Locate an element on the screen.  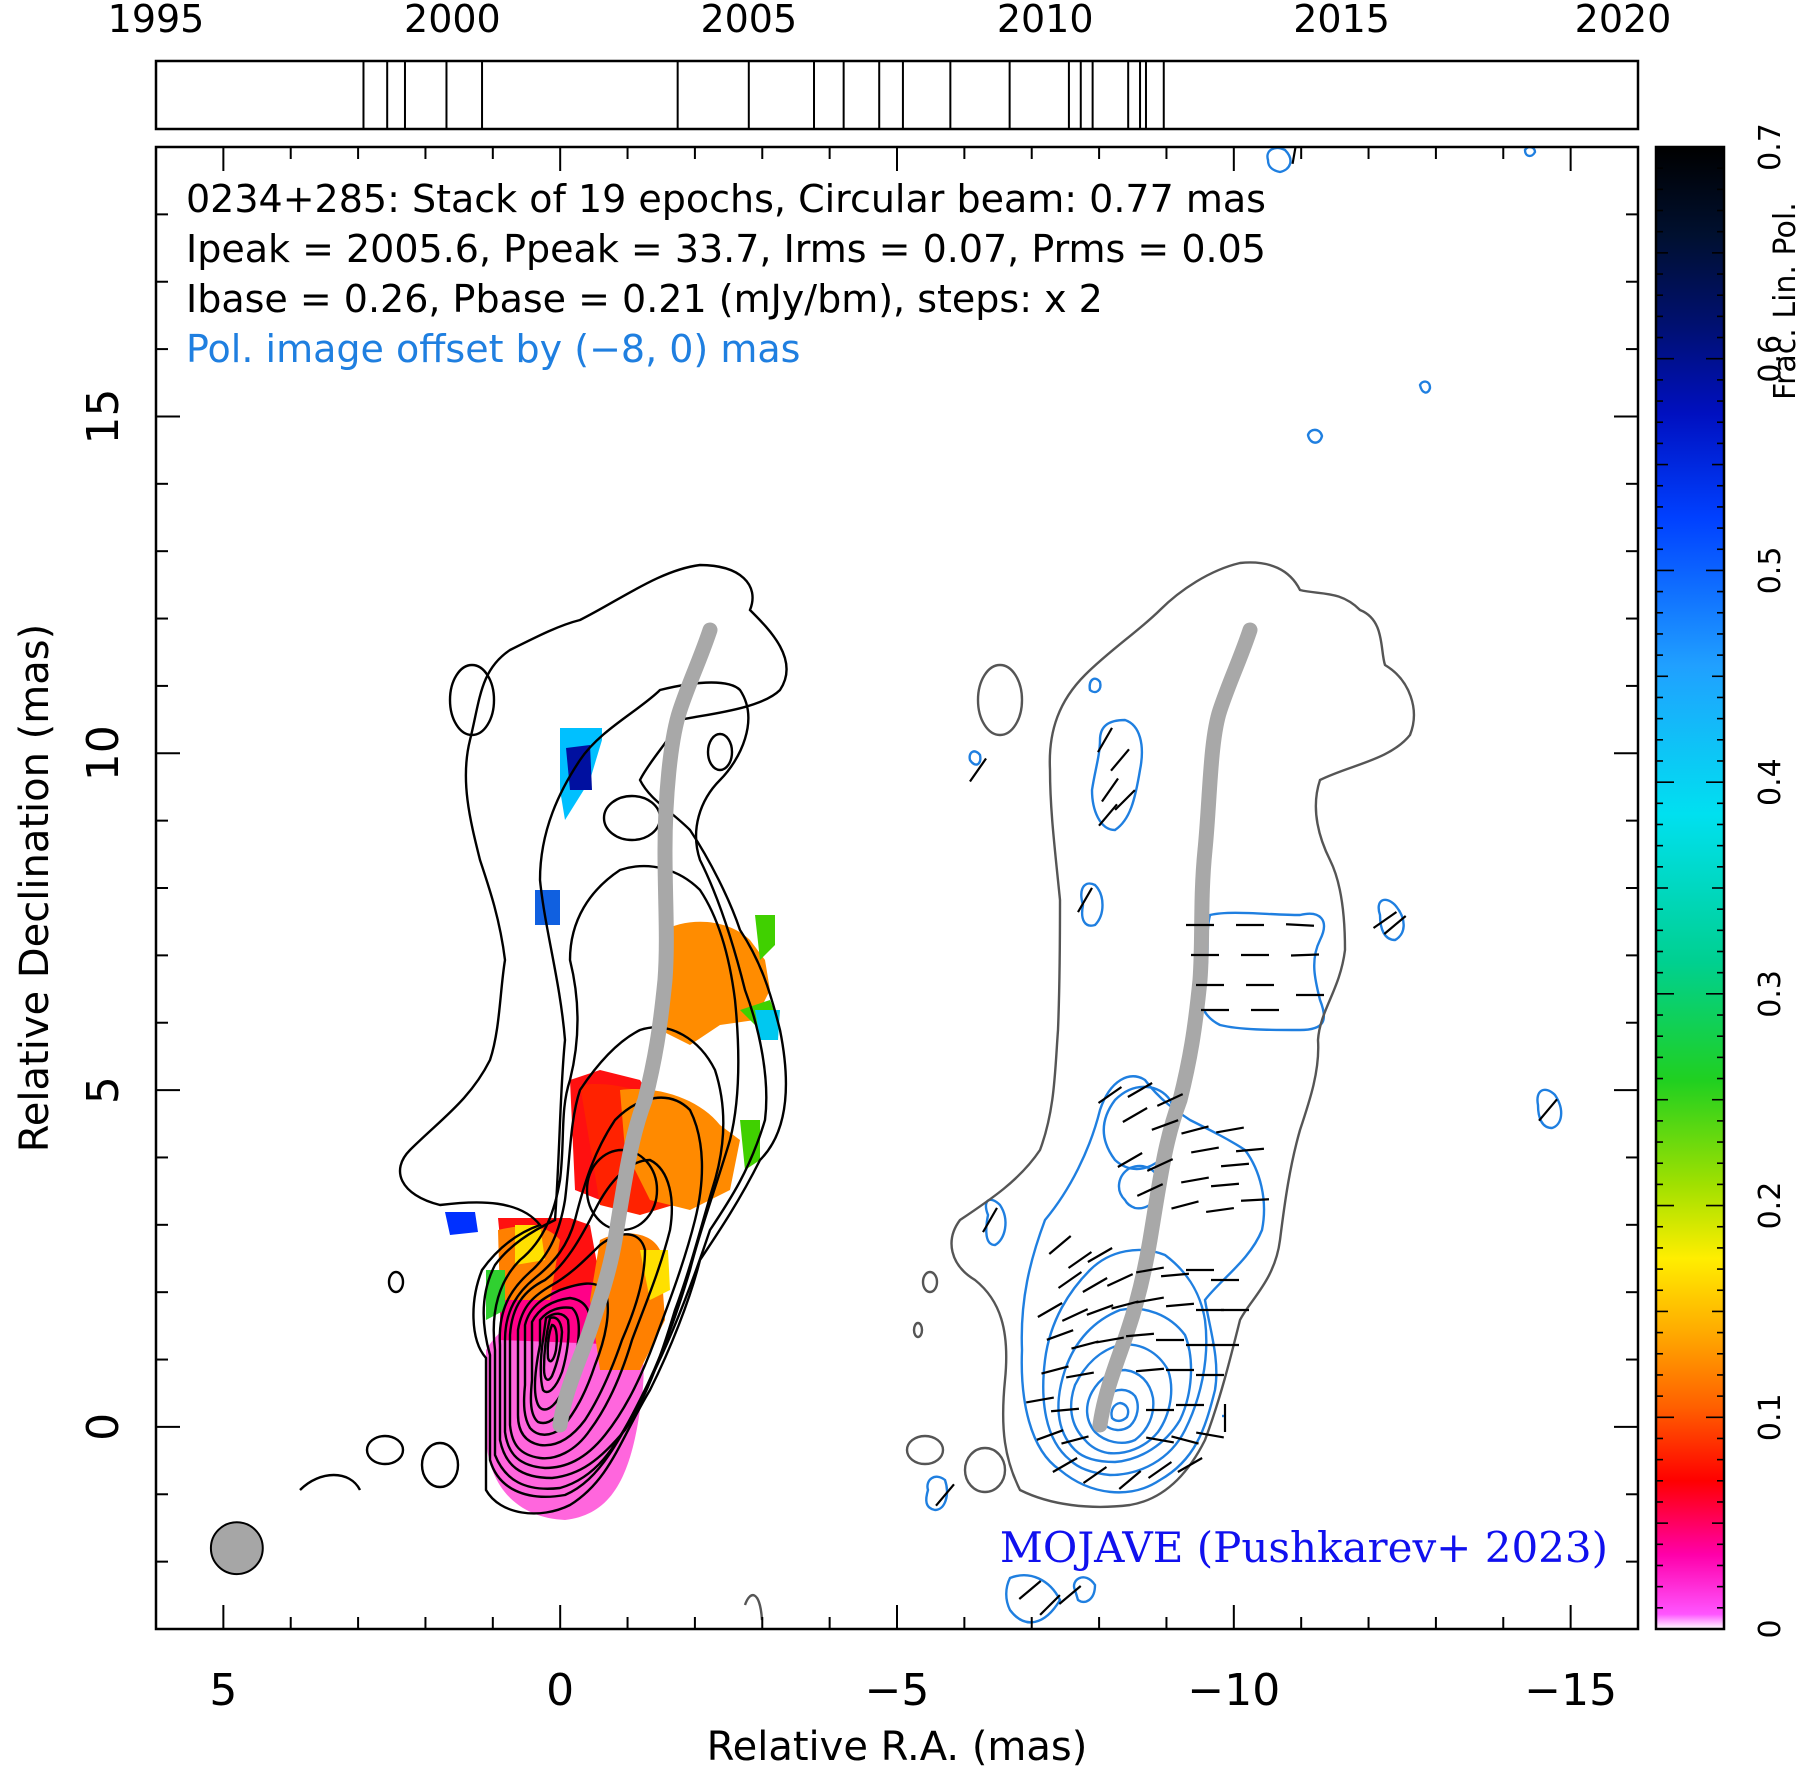
colorbar-ticks is located at coordinates (1690, 888).